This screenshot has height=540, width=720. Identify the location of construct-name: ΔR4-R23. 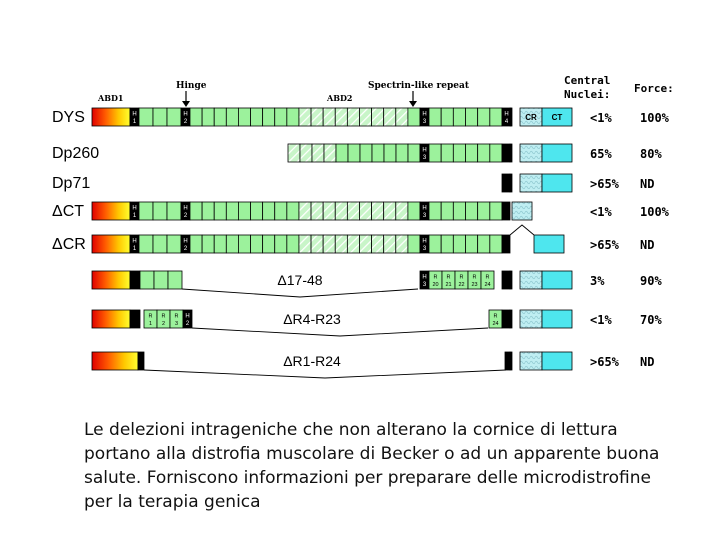
(312, 319).